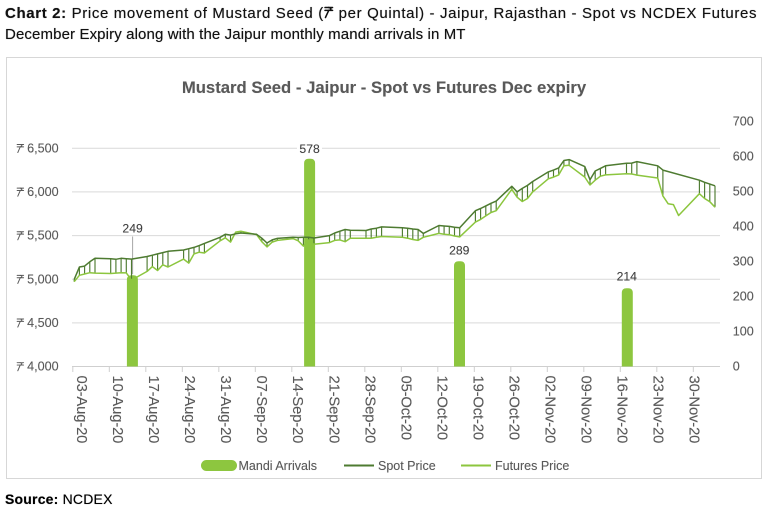  Describe the element at coordinates (225, 410) in the screenshot. I see `svg-text: 31-Aug-20` at that location.